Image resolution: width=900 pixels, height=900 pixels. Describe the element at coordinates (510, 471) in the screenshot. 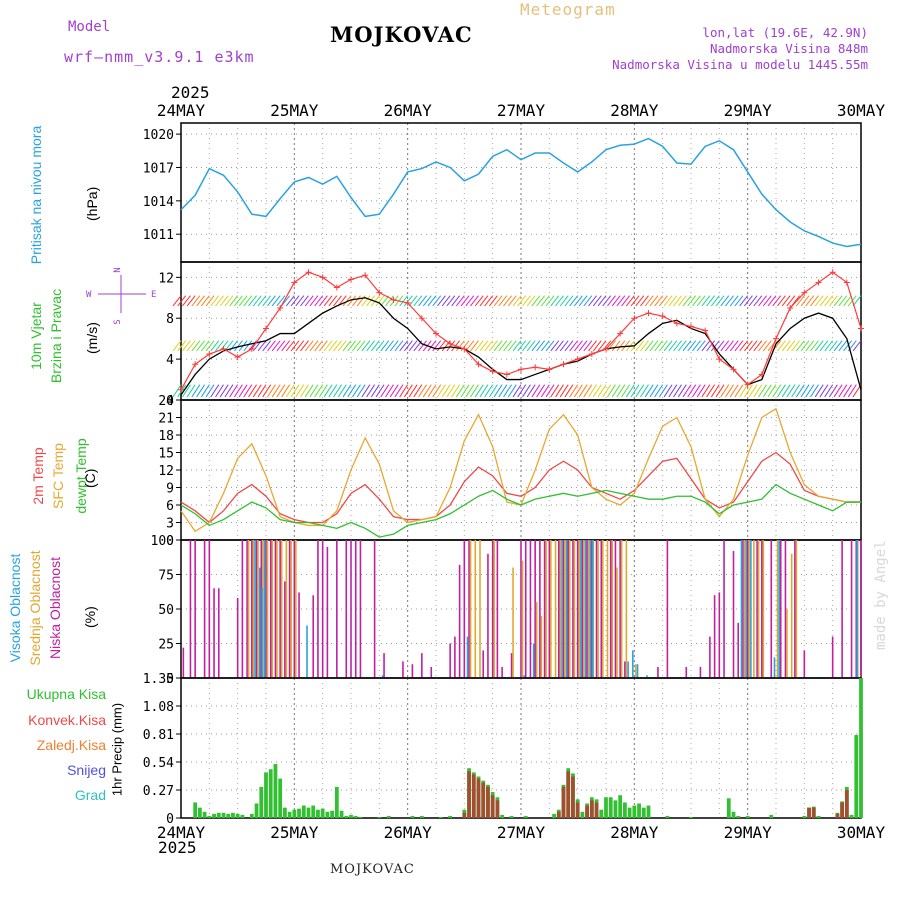

I see `temperature-panel: 0 3 6 9 12 15 18 21 24` at that location.